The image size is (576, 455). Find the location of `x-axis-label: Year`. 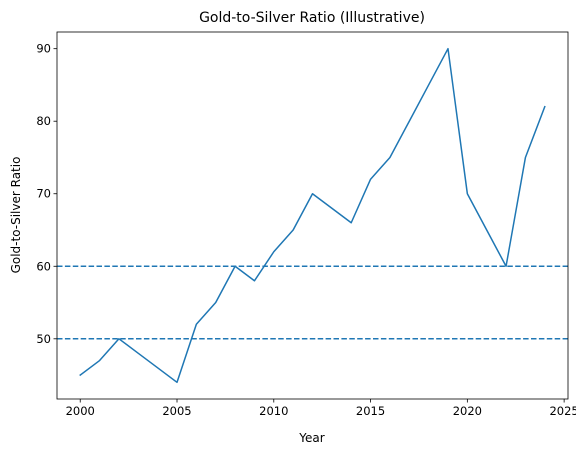

x-axis-label: Year is located at coordinates (311, 438).